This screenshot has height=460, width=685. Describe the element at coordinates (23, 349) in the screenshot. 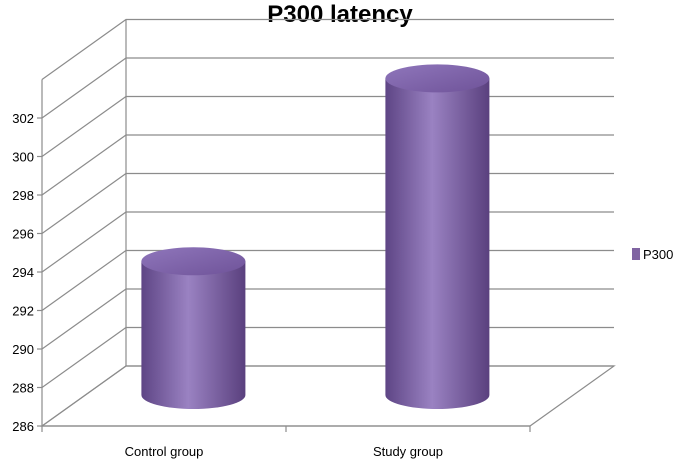

I see `y-tick-label: 290` at that location.